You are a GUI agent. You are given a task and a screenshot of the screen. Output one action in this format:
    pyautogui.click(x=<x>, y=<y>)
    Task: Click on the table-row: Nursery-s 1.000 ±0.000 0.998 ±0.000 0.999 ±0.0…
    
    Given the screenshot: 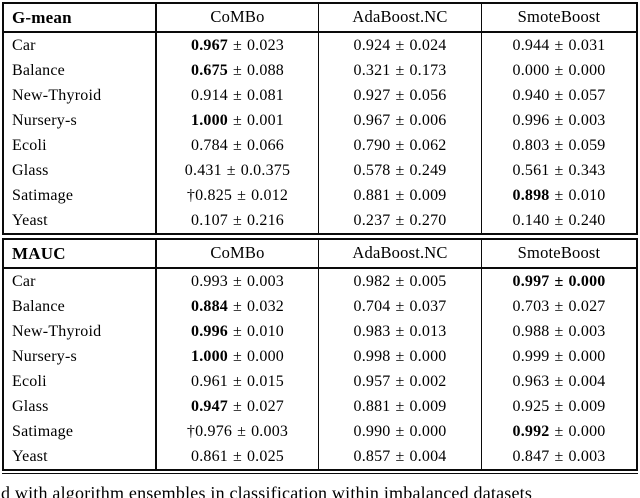 What is the action you would take?
    pyautogui.click(x=320, y=356)
    